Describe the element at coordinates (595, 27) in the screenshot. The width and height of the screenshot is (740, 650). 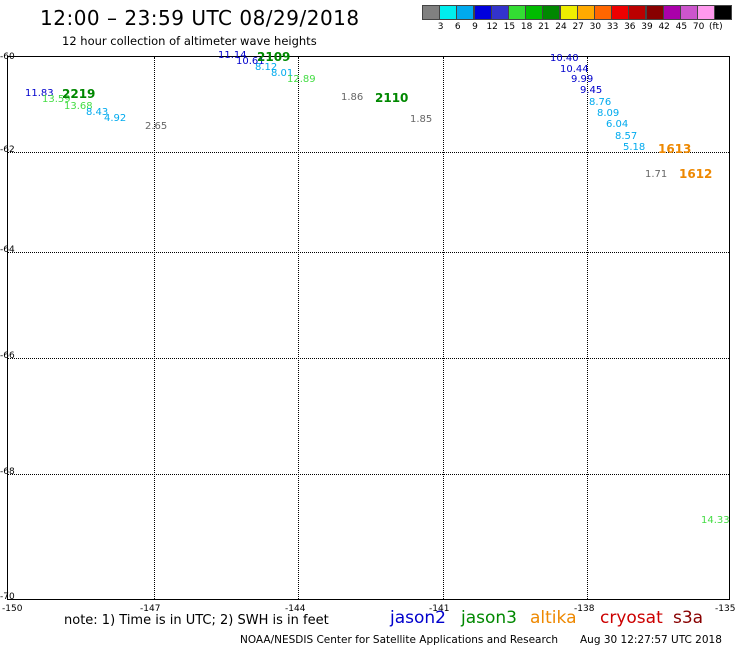
I see `legend-label: 30` at that location.